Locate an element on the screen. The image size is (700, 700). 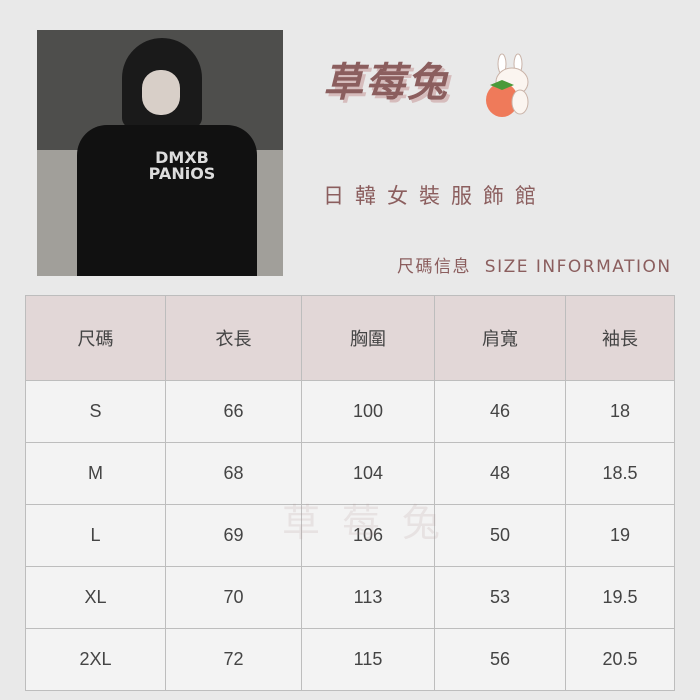
table-cell: 106 is located at coordinates (368, 535).